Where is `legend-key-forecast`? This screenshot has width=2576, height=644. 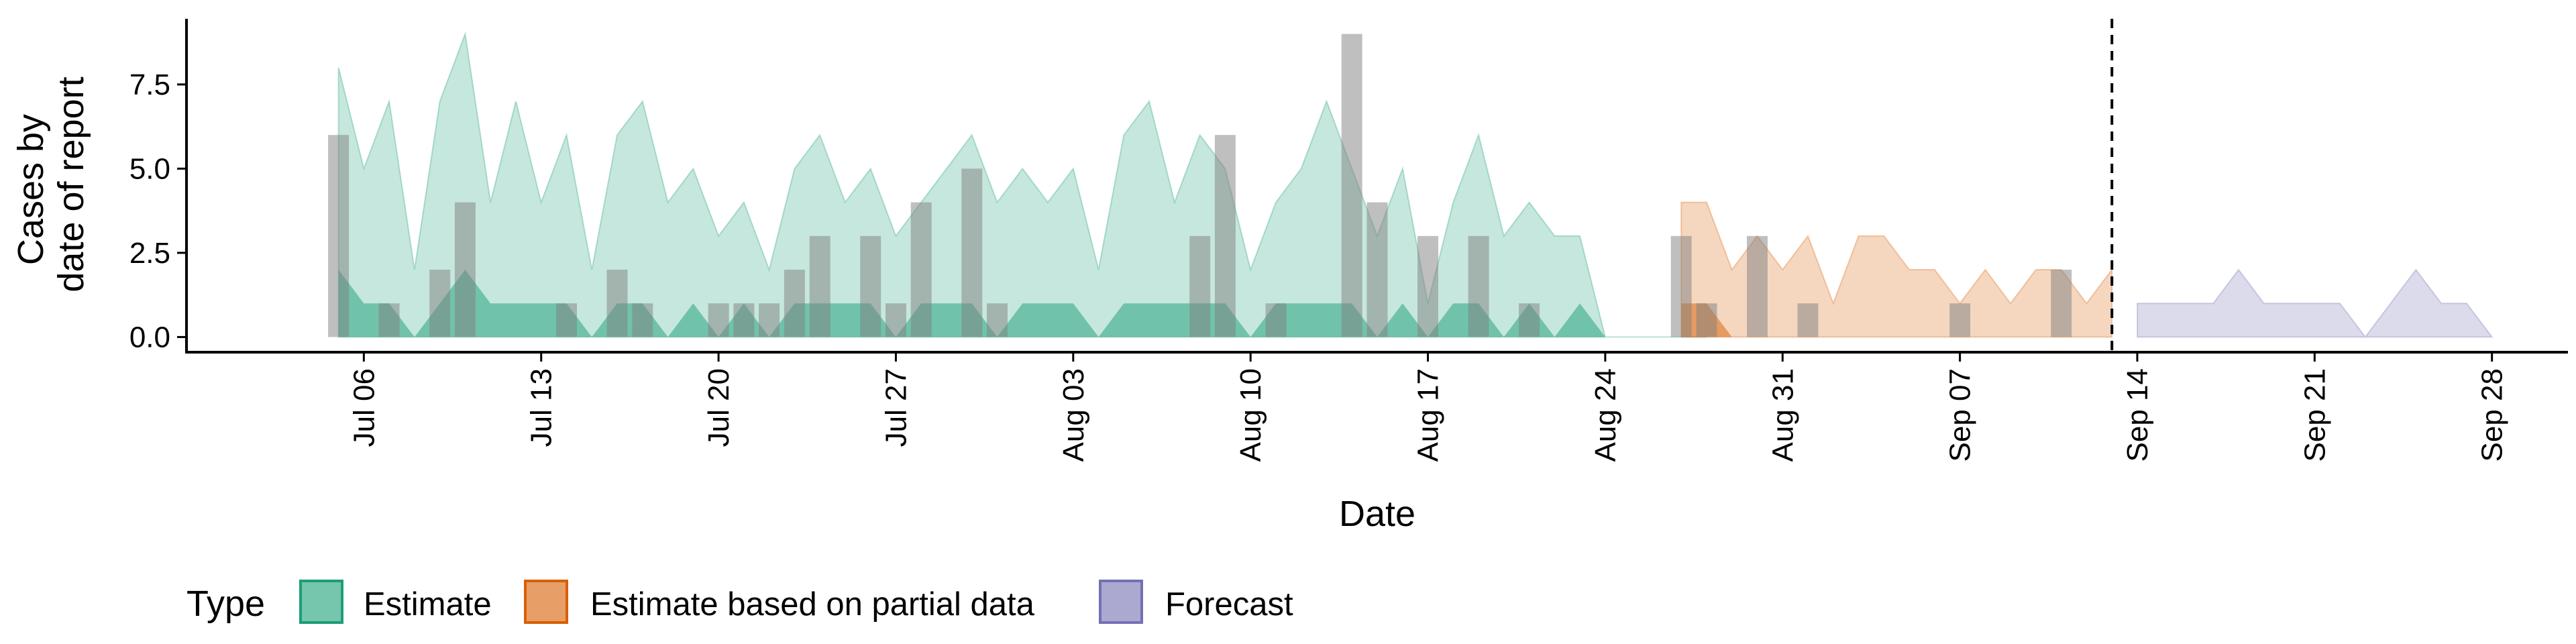 legend-key-forecast is located at coordinates (1121, 602).